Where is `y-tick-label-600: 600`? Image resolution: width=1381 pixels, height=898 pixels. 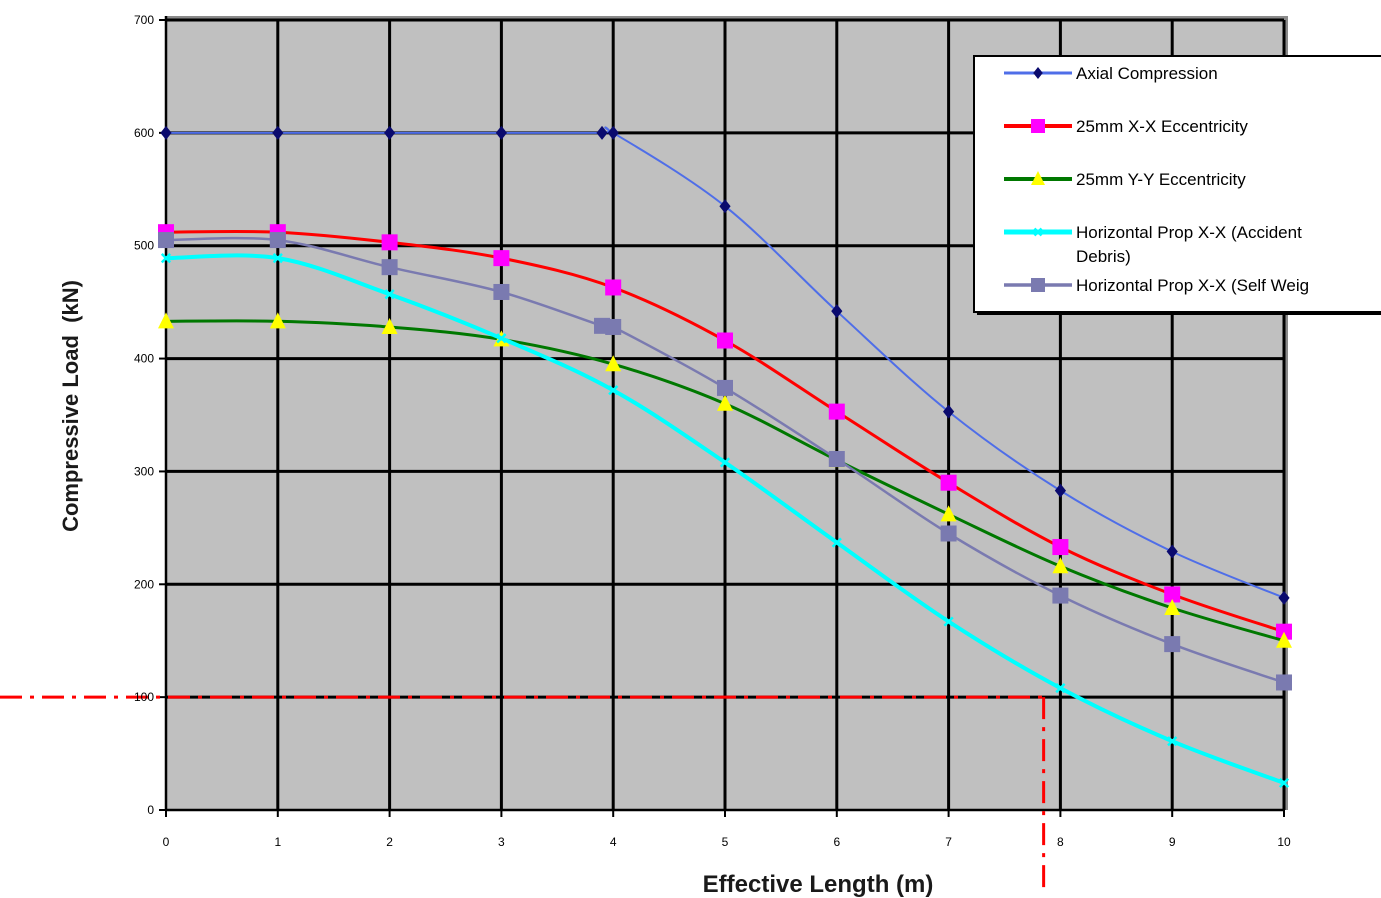 y-tick-label-600: 600 is located at coordinates (144, 133).